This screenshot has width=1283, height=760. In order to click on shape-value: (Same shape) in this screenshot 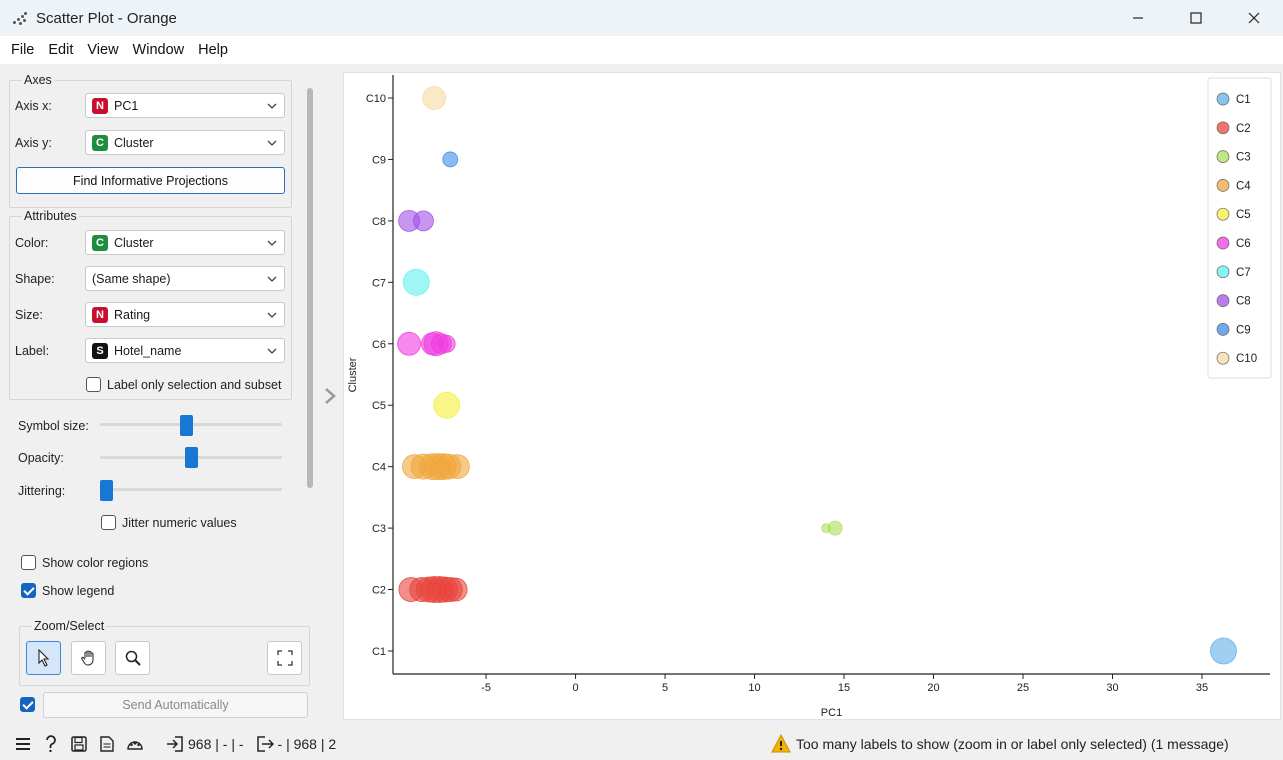, I will do `click(131, 278)`.